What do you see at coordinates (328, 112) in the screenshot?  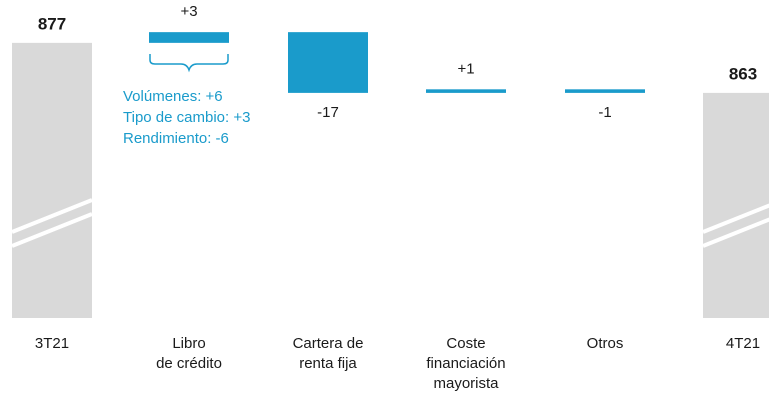 I see `value-label: -17` at bounding box center [328, 112].